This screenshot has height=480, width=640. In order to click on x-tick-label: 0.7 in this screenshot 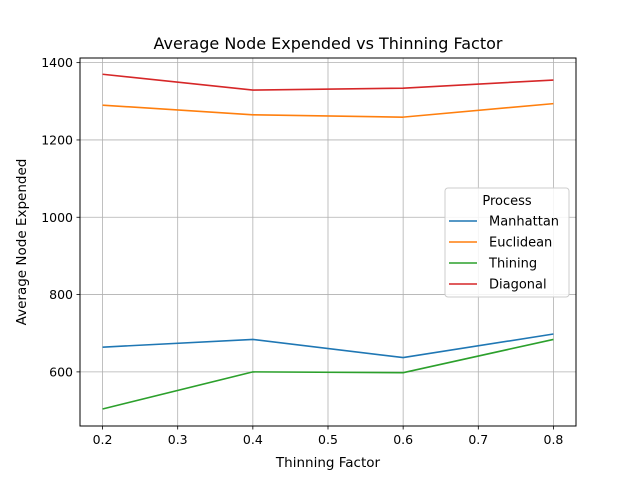, I will do `click(478, 439)`.